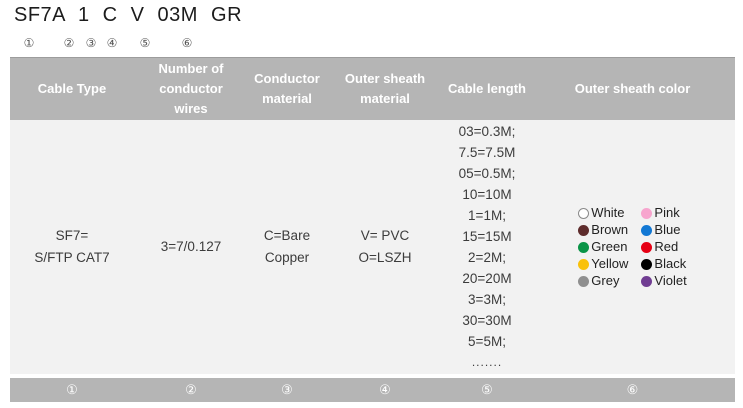  Describe the element at coordinates (69, 43) in the screenshot. I see `marker-2: ②` at that location.